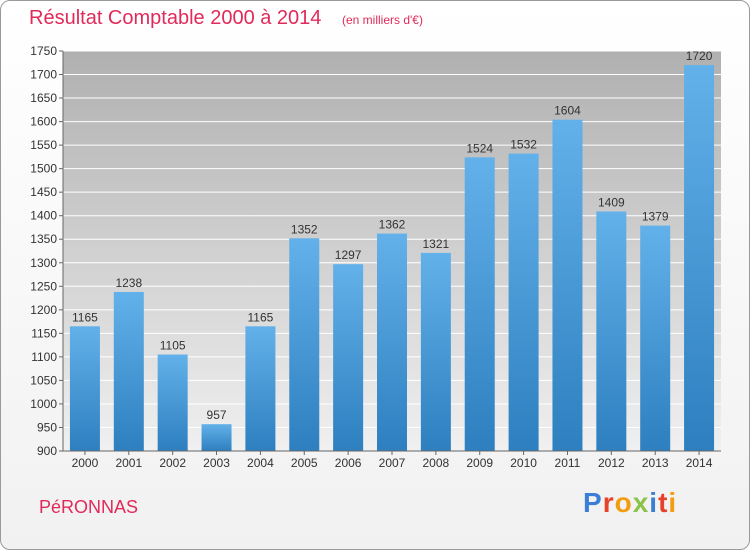 The width and height of the screenshot is (750, 550). Describe the element at coordinates (567, 285) in the screenshot. I see `bar-2011` at that location.